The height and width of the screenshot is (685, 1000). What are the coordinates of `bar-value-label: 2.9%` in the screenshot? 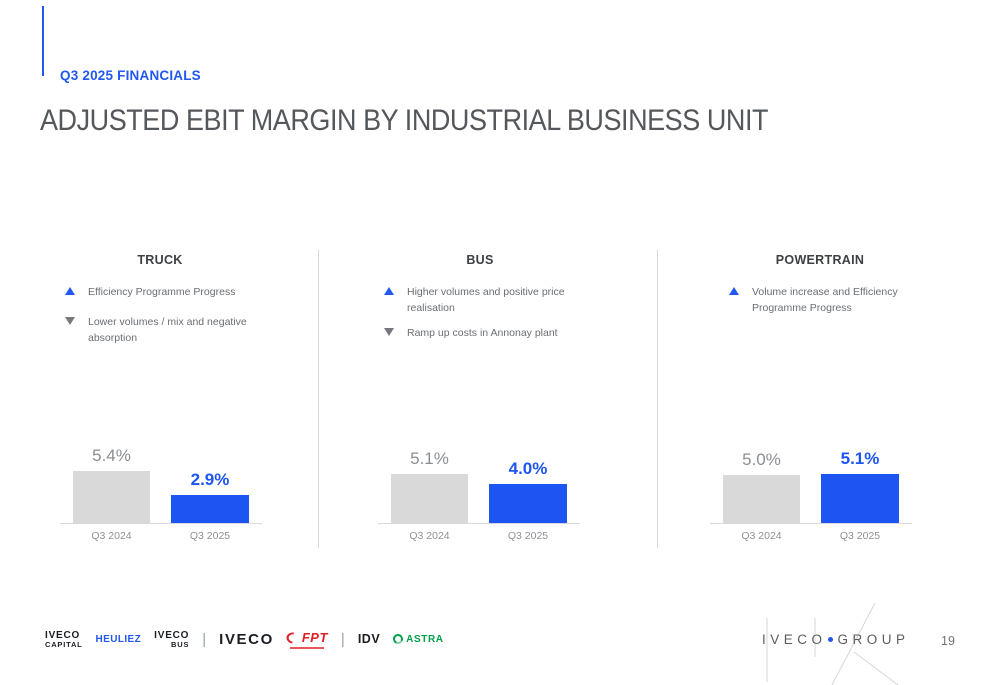 It's located at (210, 479).